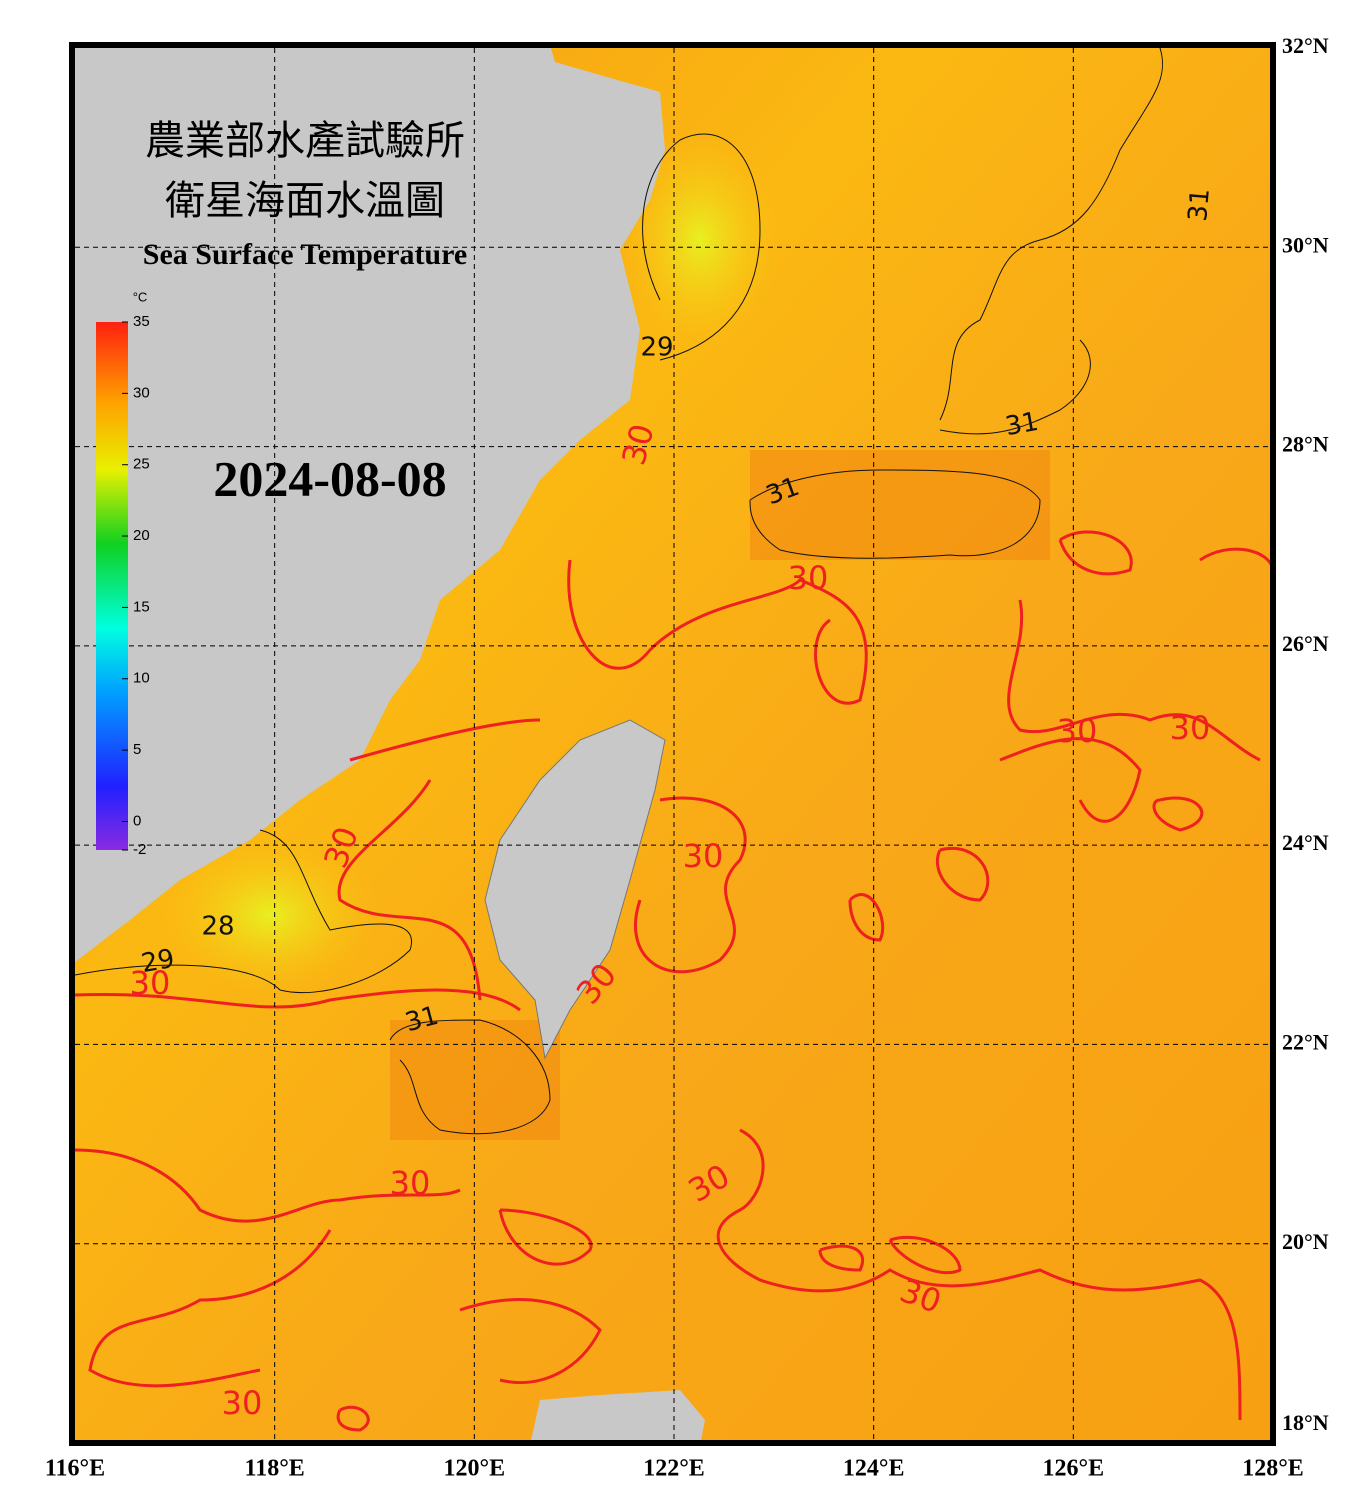 This screenshot has width=1350, height=1500. What do you see at coordinates (305, 140) in the screenshot?
I see `title-zh: 農業部水產試驗所` at bounding box center [305, 140].